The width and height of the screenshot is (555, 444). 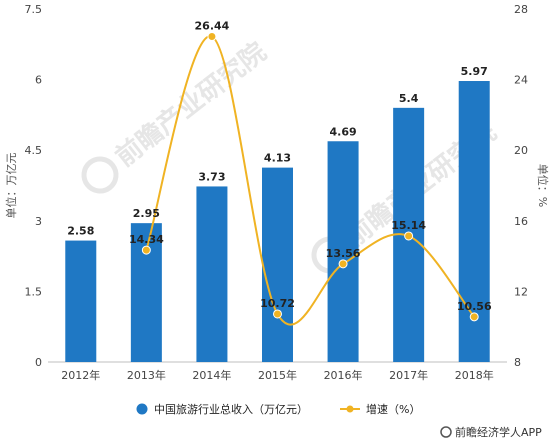 I want to click on y-right-tick-label: 8, so click(x=517, y=362).